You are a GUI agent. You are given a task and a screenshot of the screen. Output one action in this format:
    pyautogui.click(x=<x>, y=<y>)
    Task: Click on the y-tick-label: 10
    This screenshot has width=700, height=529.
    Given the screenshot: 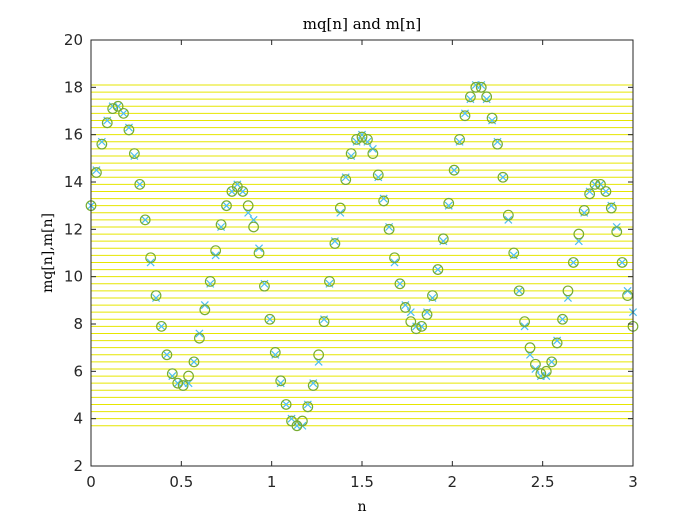 What is the action you would take?
    pyautogui.click(x=73, y=277)
    